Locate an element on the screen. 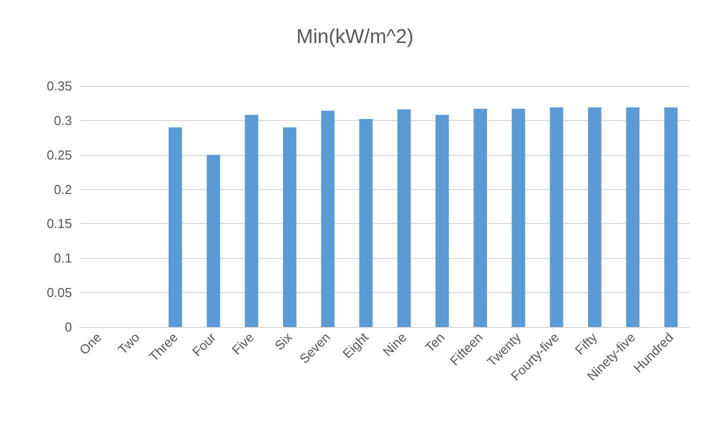 The height and width of the screenshot is (434, 710). y-tick-label: 0.35 is located at coordinates (59, 86).